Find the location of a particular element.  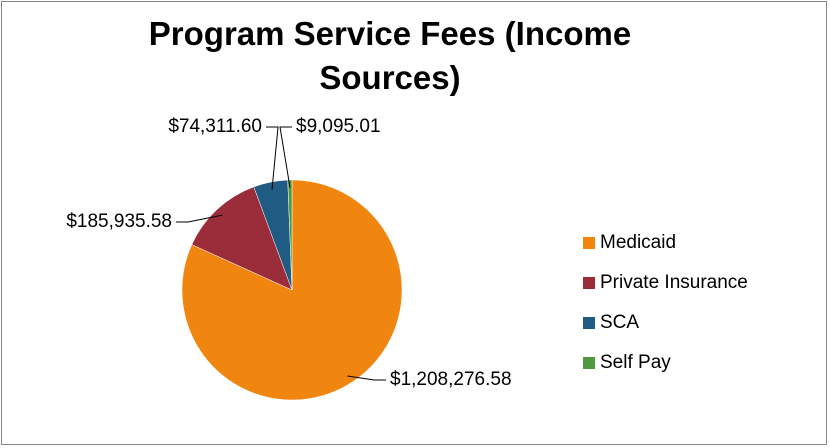

legend-label: Private Insurance is located at coordinates (674, 282).